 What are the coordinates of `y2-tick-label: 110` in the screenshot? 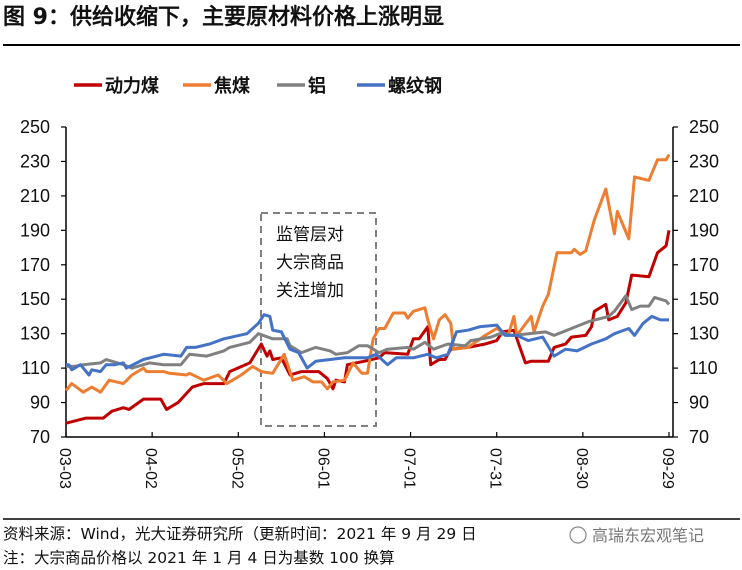 It's located at (703, 368).